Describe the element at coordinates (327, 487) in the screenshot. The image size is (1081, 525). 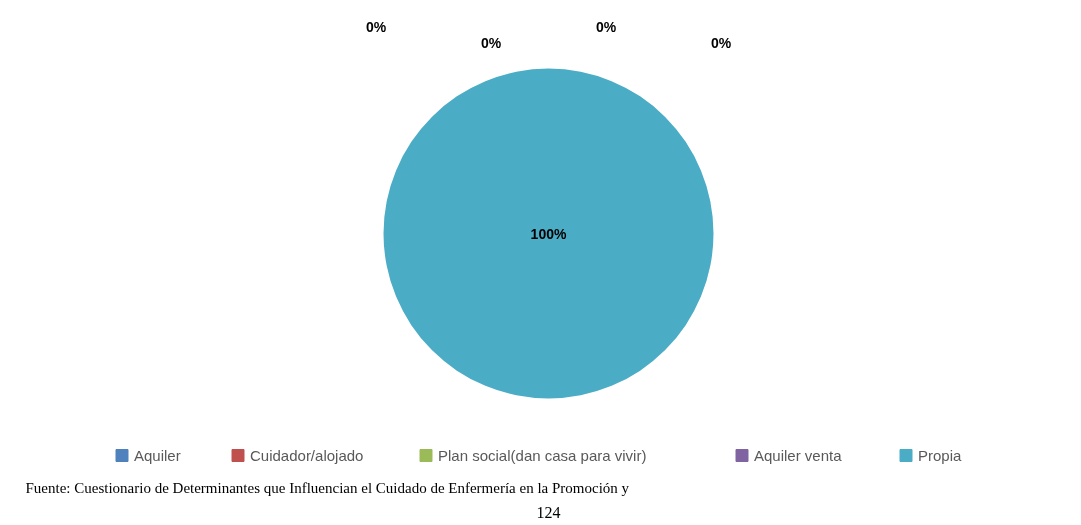
I see `source-note: Fuente: Cuestionario de Determinantes que Influencian el Cuidado de Enfermería en la Promoción y` at that location.